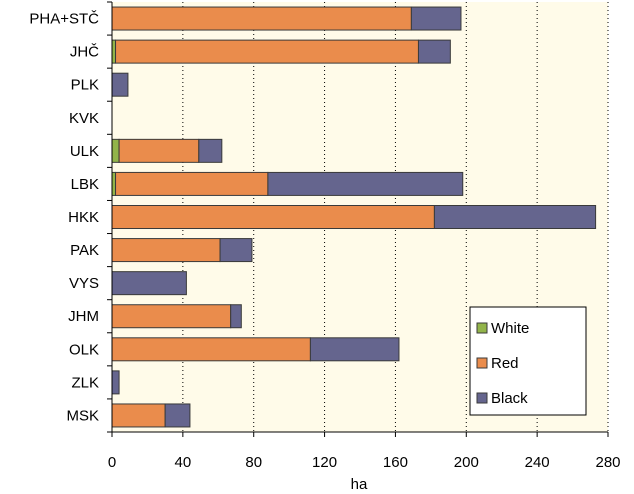  What do you see at coordinates (83, 217) in the screenshot?
I see `category-label: HKK` at bounding box center [83, 217].